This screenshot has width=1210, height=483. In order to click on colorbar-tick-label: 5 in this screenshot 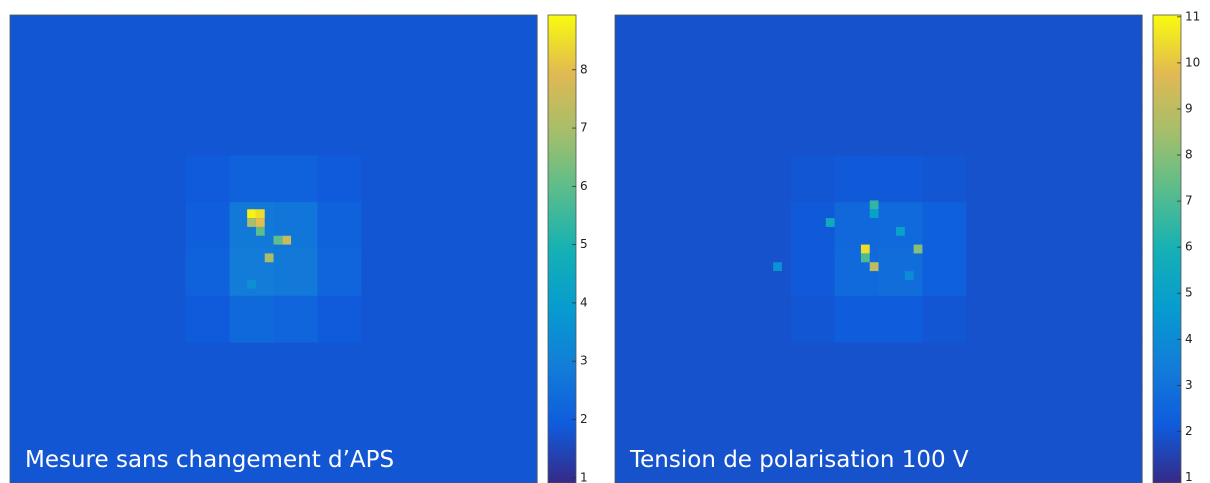, I will do `click(1189, 293)`.